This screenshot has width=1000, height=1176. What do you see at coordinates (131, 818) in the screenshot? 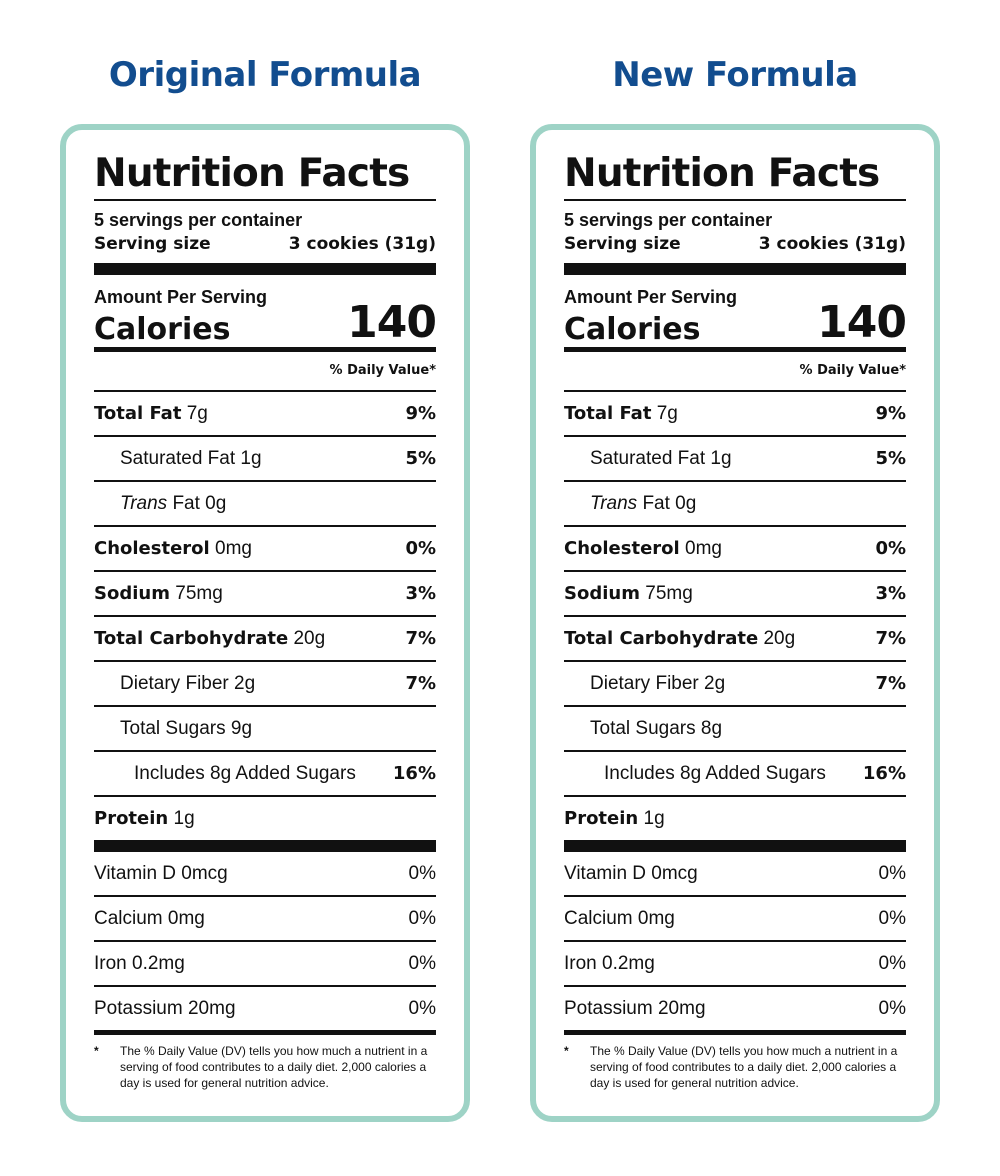
I see `nutrient-name: Protein` at bounding box center [131, 818].